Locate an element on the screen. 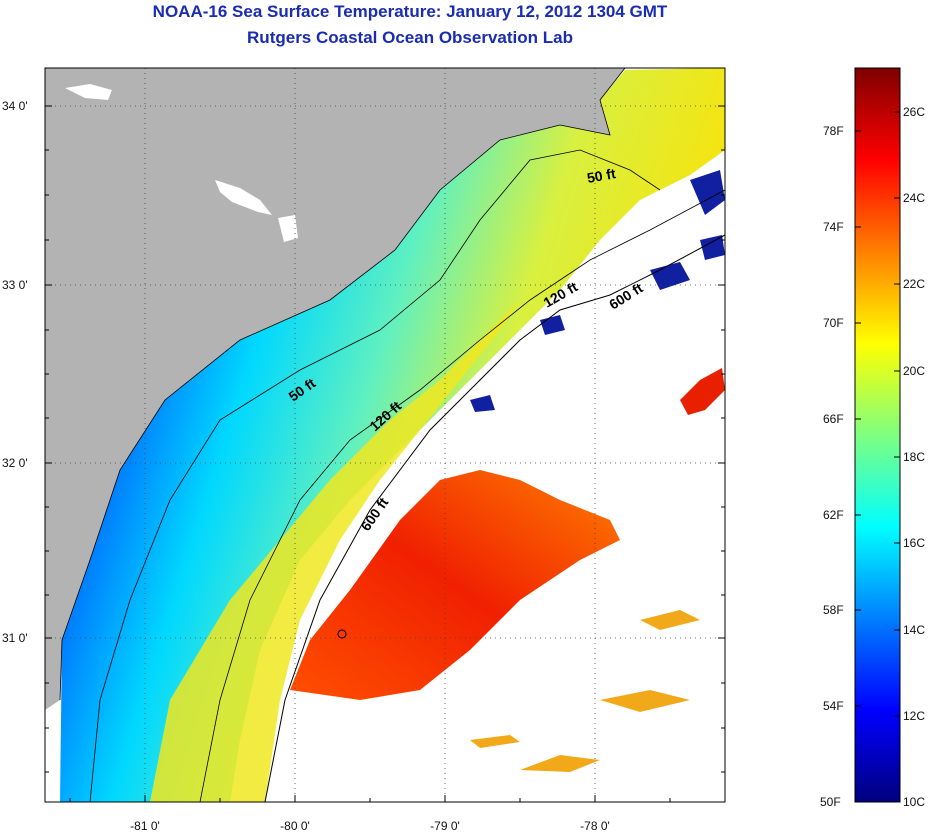 The height and width of the screenshot is (832, 936). lat-label-32: 32 0' is located at coordinates (15, 463).